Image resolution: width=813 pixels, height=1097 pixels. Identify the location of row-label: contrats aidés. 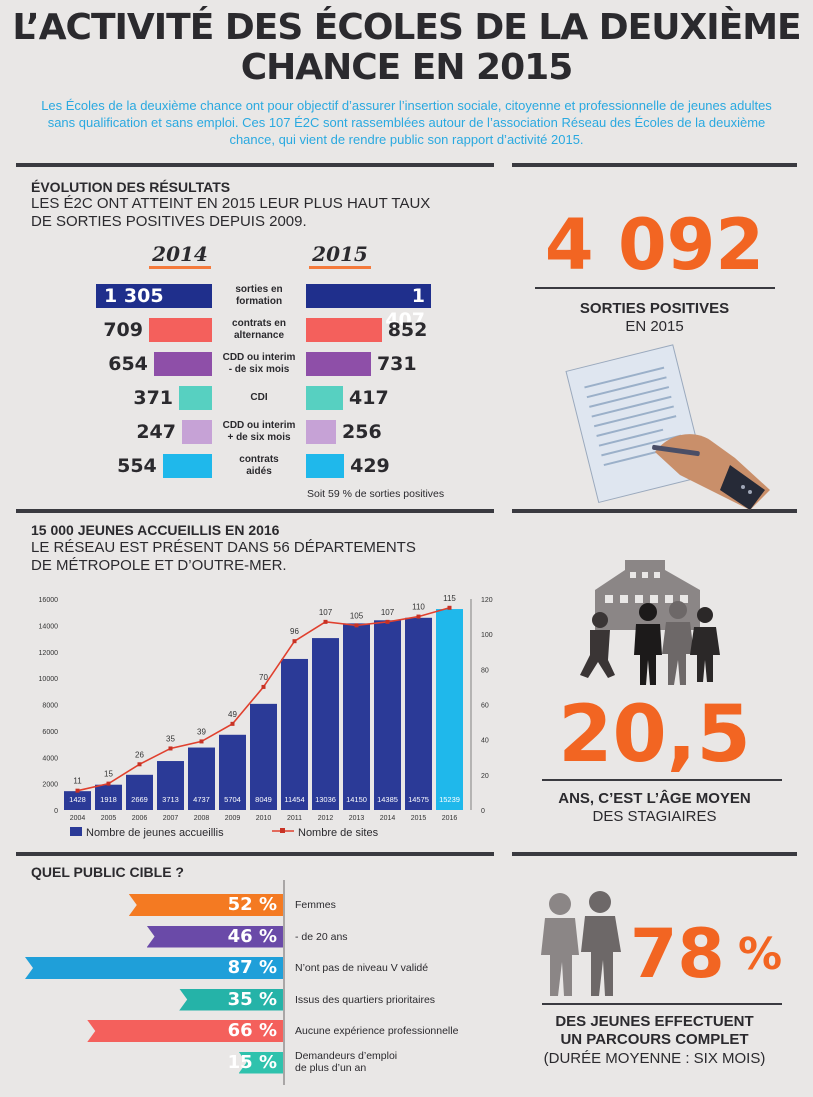
(259, 466).